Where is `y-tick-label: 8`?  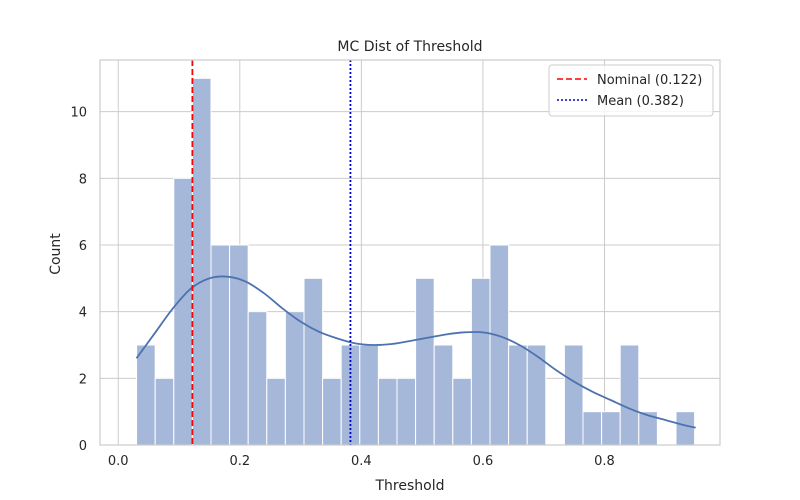 y-tick-label: 8 is located at coordinates (83, 179).